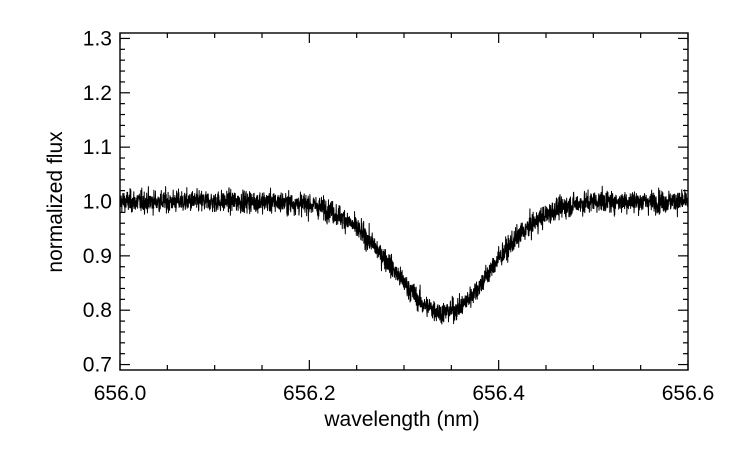  I want to click on y-tick-label: 1.2, so click(97, 93).